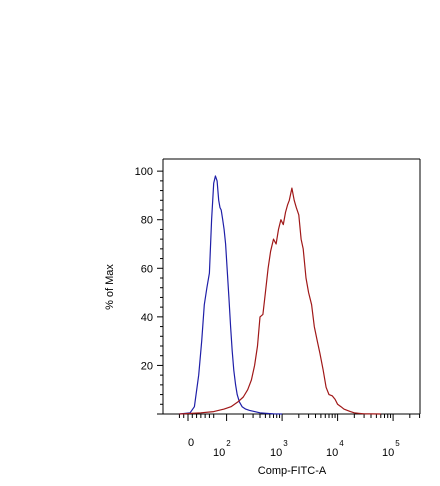 The image size is (440, 486). I want to click on y-axis-title: % of Max, so click(110, 287).